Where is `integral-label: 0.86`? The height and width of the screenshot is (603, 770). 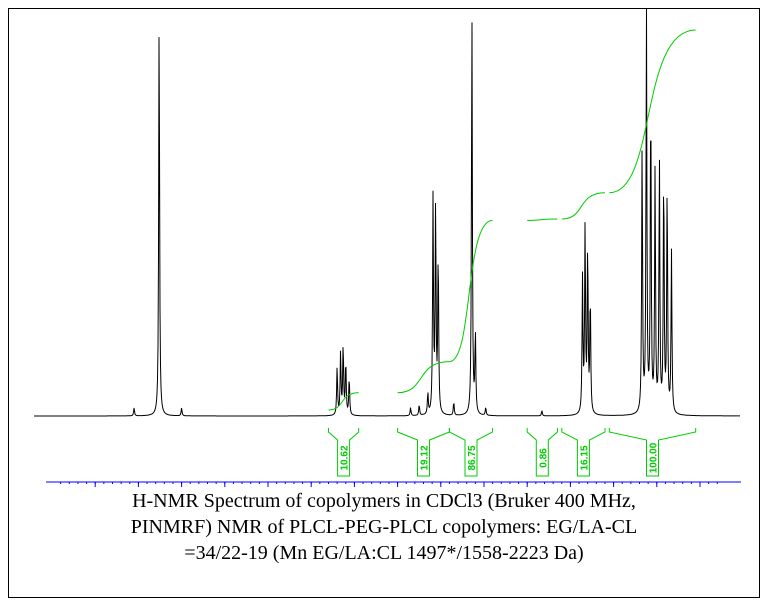
integral-label: 0.86 is located at coordinates (543, 458).